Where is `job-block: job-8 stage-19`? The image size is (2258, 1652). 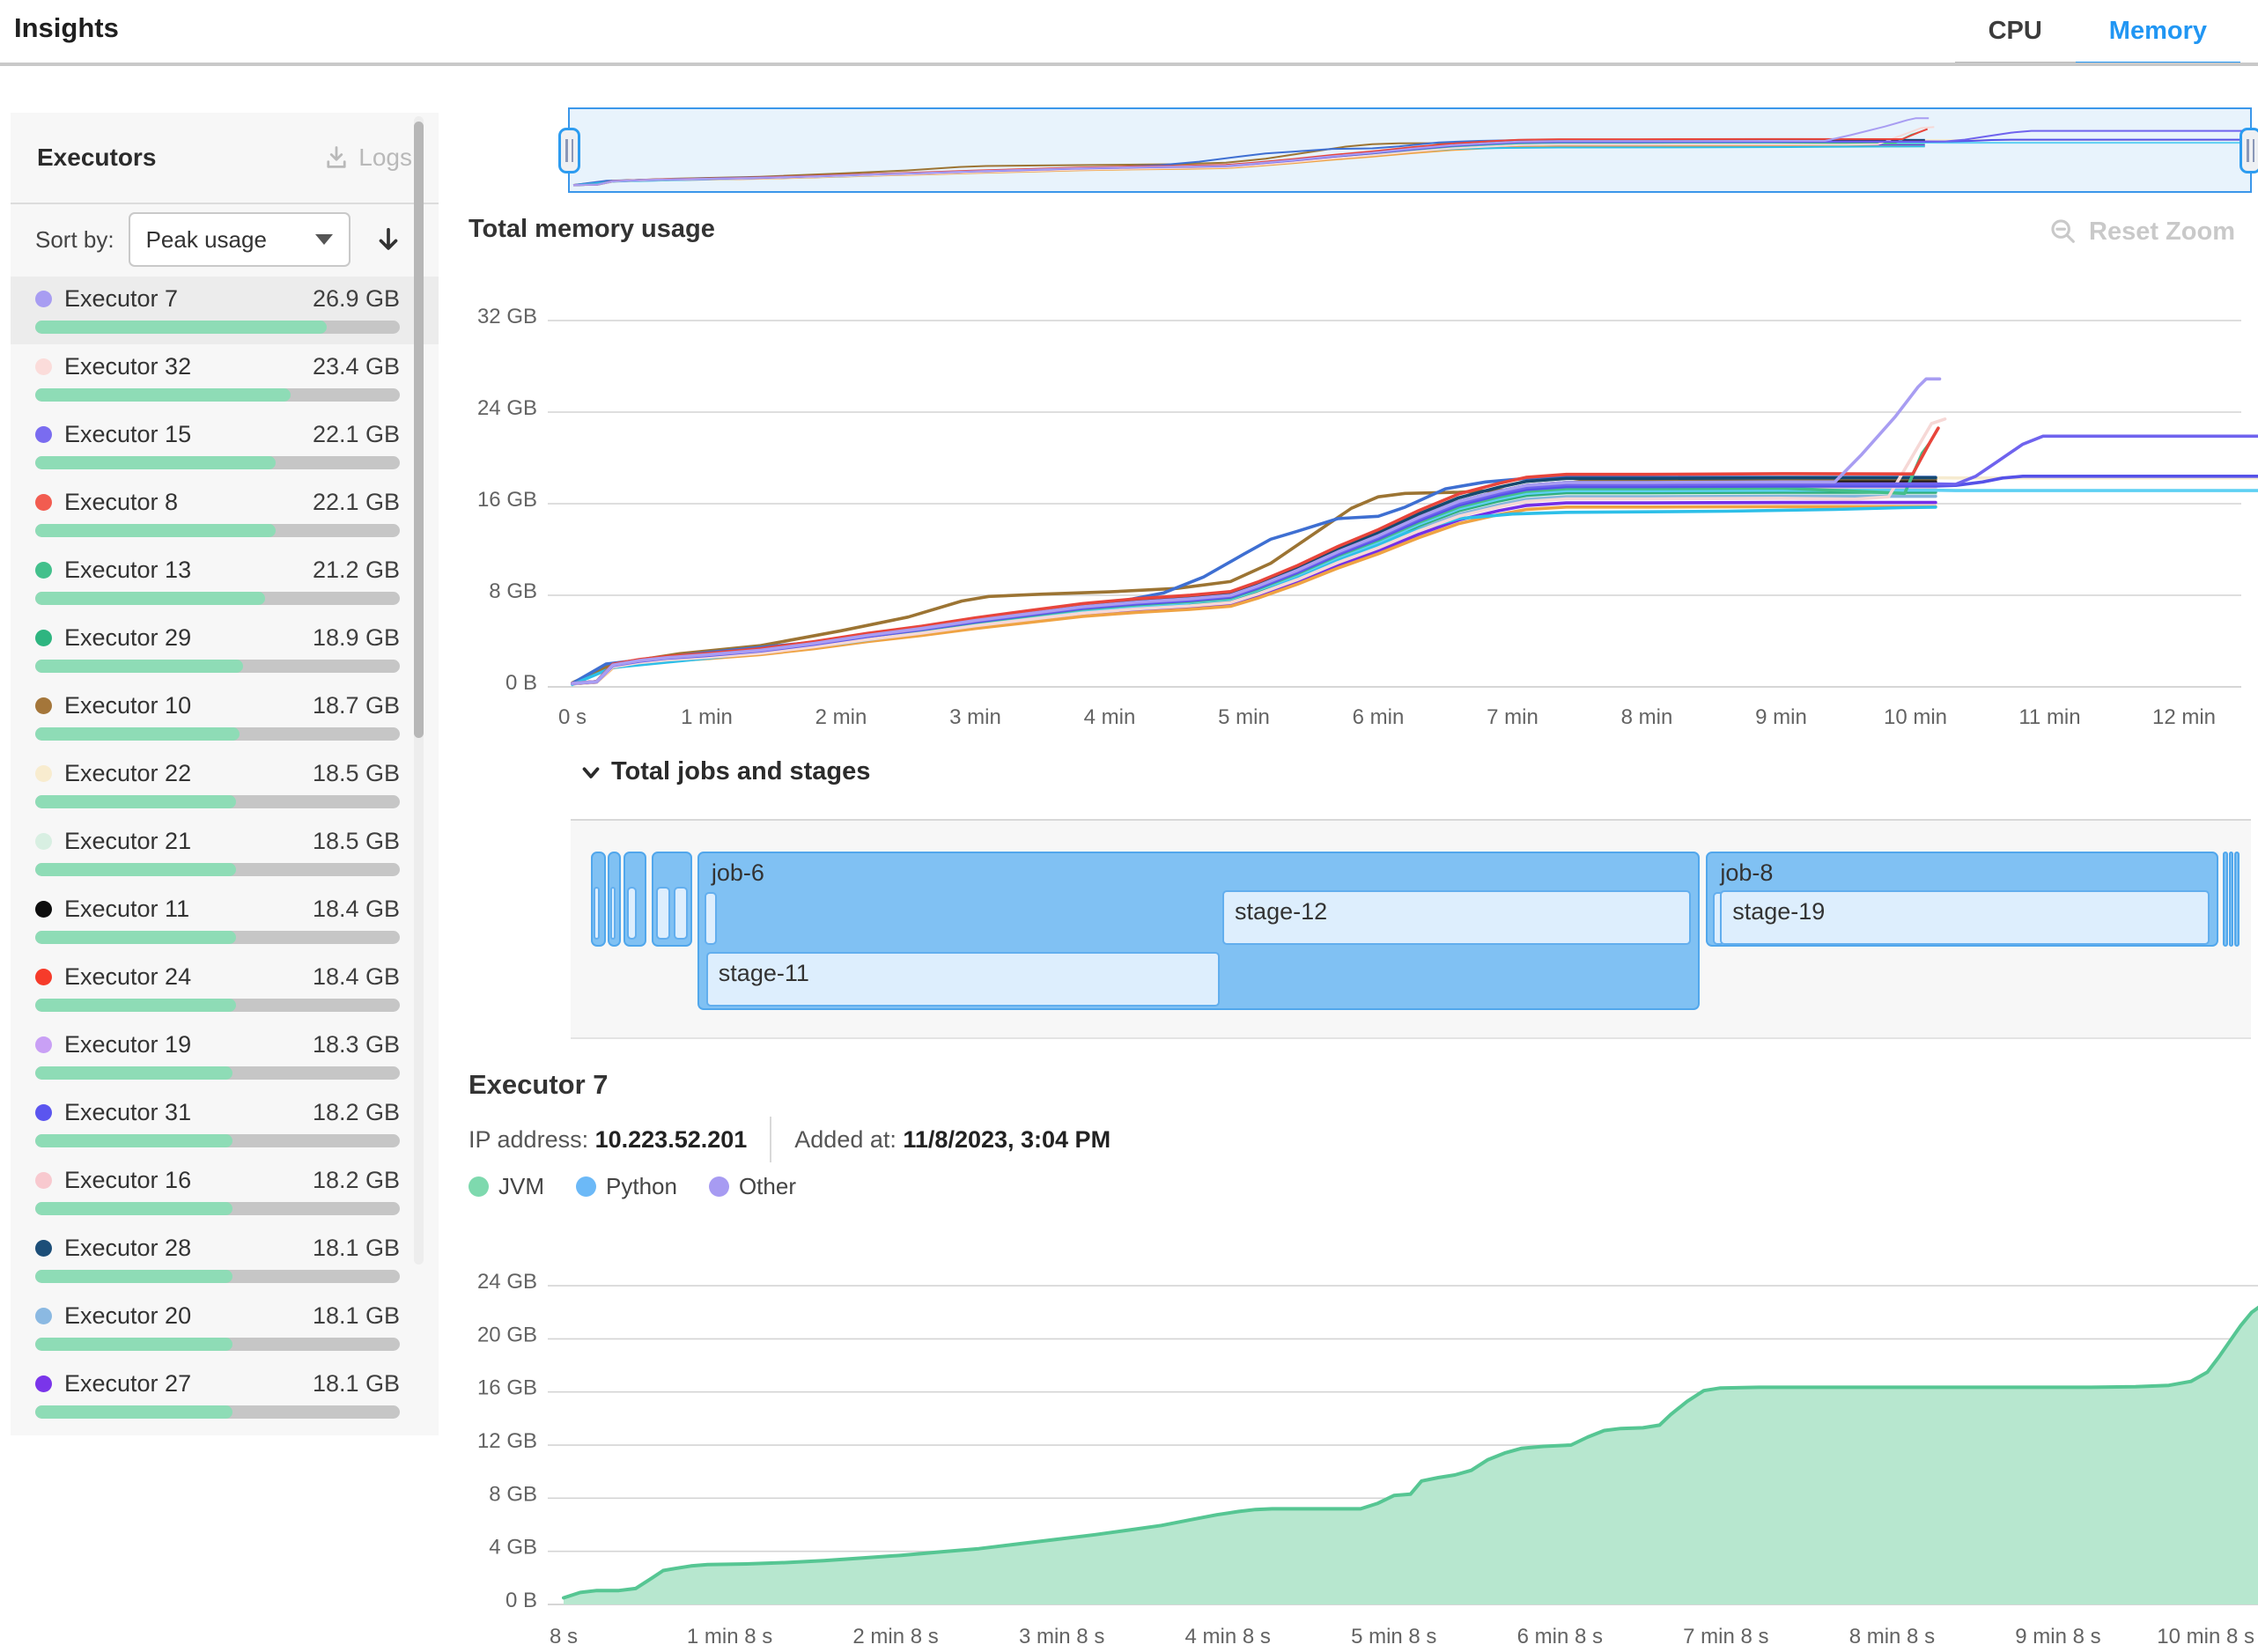
job-block: job-8 stage-19 is located at coordinates (1963, 899).